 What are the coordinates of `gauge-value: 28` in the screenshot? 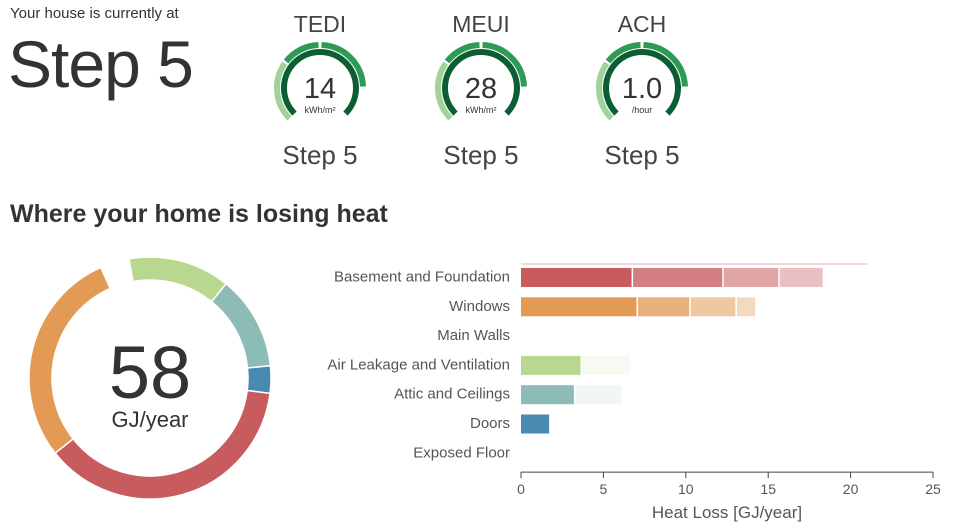 It's located at (481, 89).